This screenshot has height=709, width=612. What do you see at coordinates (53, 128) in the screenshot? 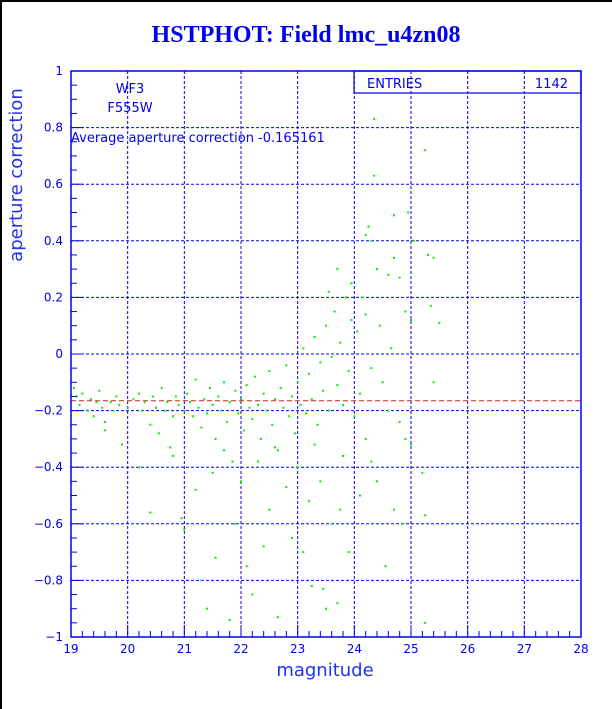
I see `y-tick-label: 0.8` at bounding box center [53, 128].